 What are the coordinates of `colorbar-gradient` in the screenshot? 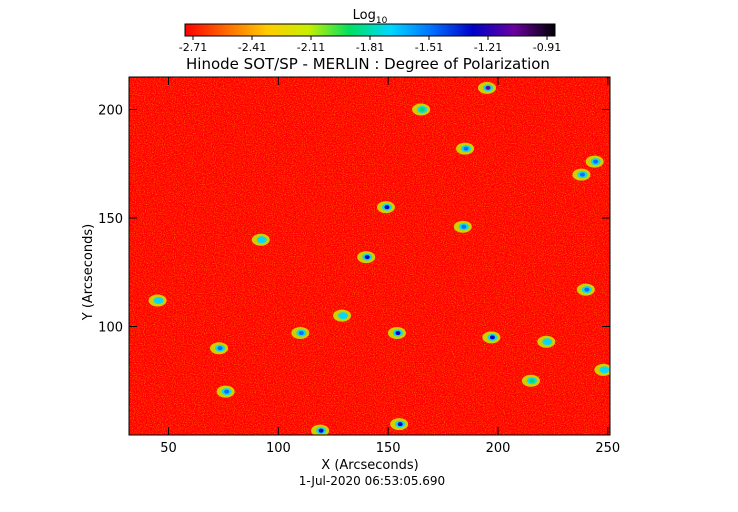 It's located at (370, 30).